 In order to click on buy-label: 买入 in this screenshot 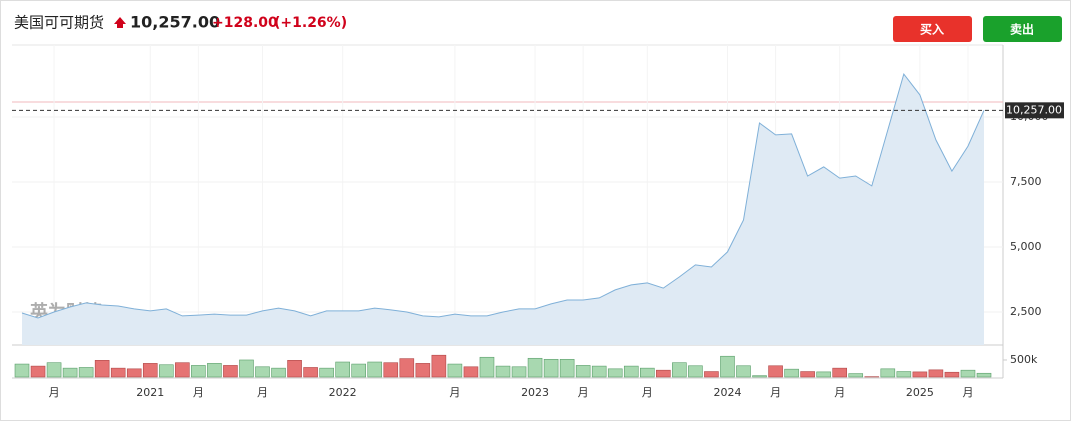, I will do `click(932, 30)`.